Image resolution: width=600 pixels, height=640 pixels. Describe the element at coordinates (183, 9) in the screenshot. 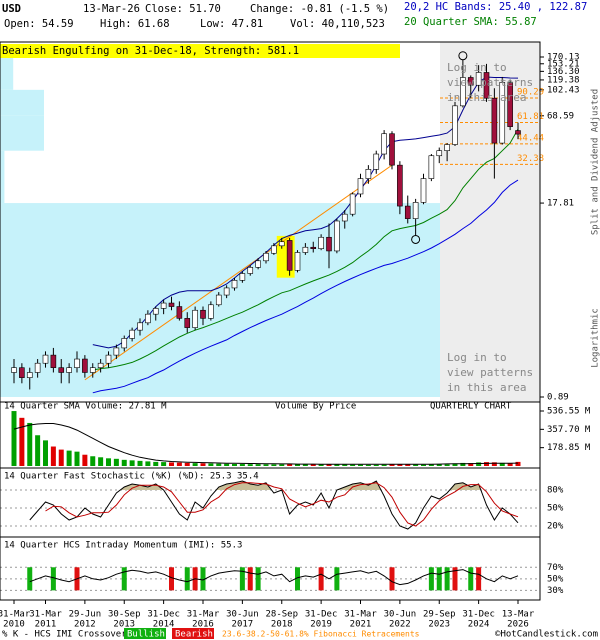

I see `close: Close: 51.70` at that location.